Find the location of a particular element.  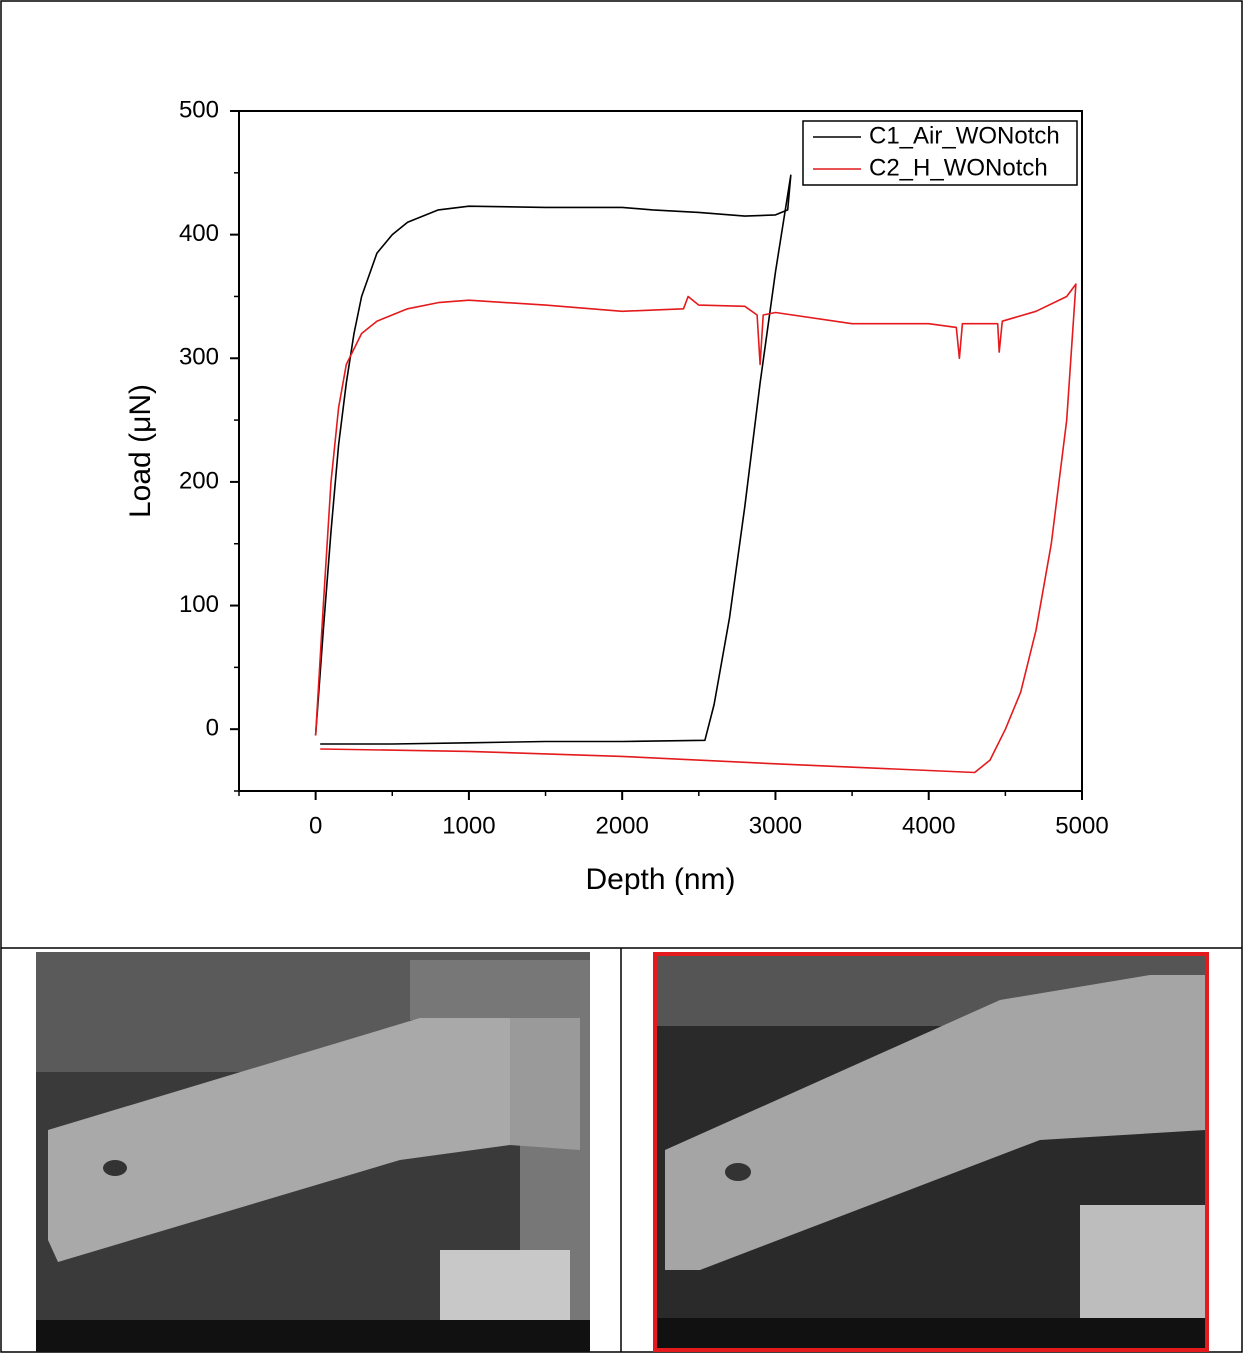

legend-label: C2_H_WONotch is located at coordinates (958, 167).